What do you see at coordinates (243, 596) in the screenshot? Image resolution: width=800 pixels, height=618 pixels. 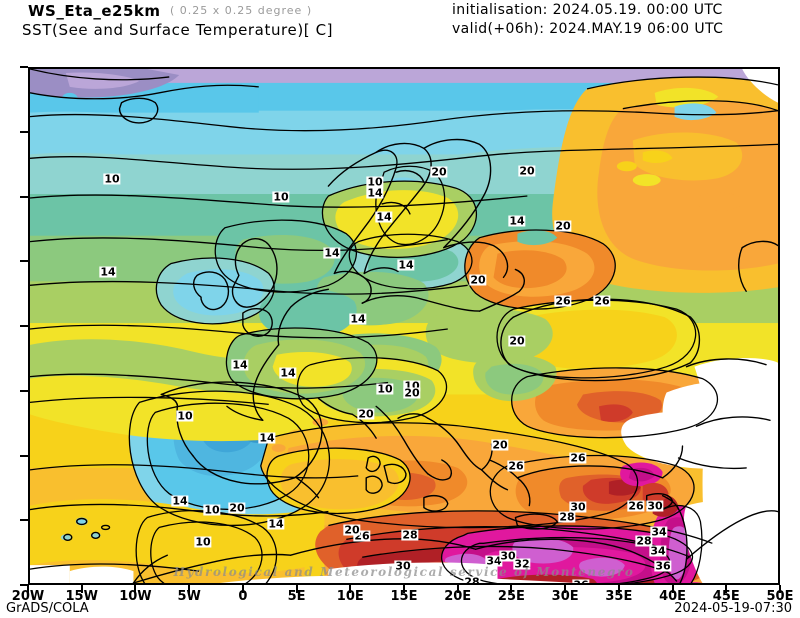 I see `lon-tick-label: 0` at bounding box center [243, 596].